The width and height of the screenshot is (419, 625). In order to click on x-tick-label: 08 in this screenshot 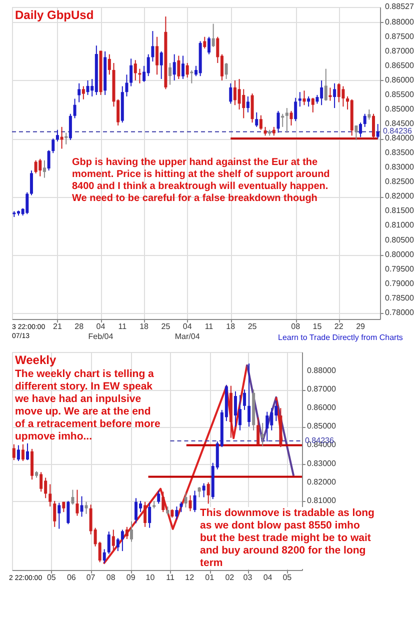, I will do `click(111, 577)`.